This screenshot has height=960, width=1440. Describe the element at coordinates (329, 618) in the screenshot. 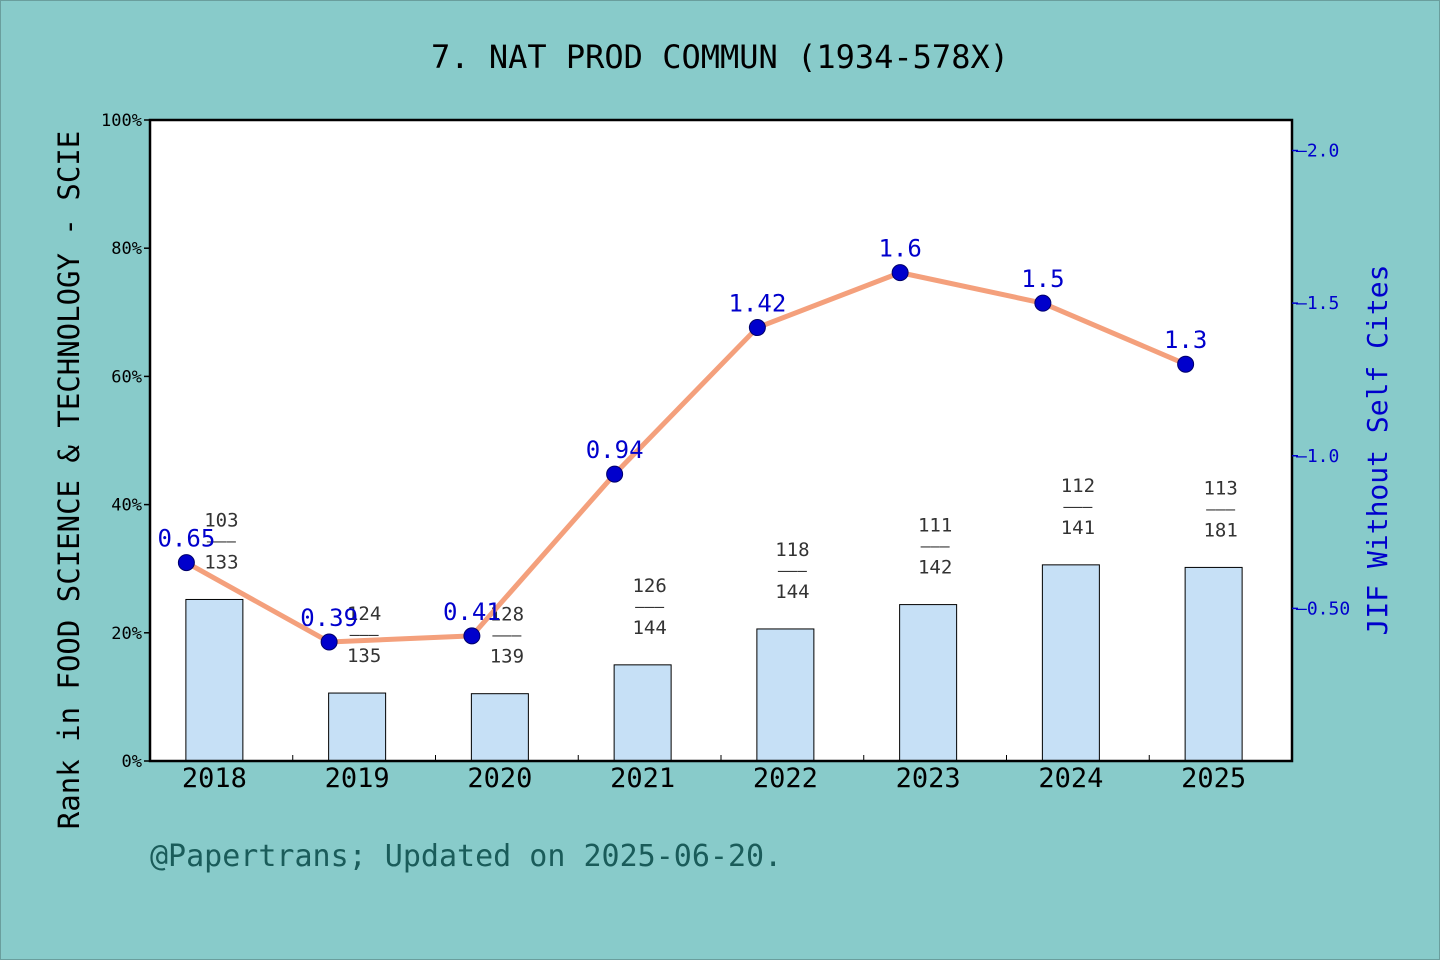

I see `jif-value-label: 0.39` at that location.